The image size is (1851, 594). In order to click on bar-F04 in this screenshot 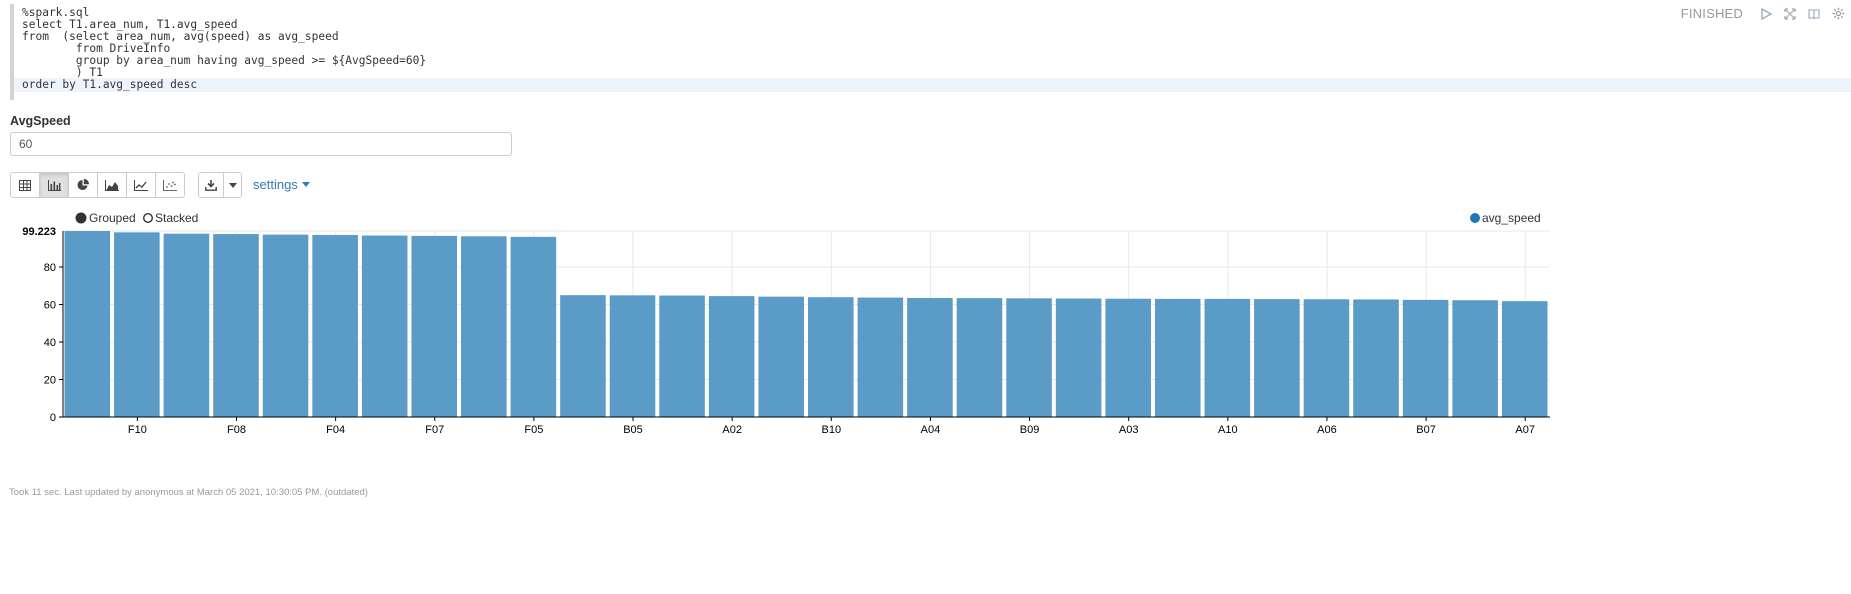, I will do `click(335, 325)`.